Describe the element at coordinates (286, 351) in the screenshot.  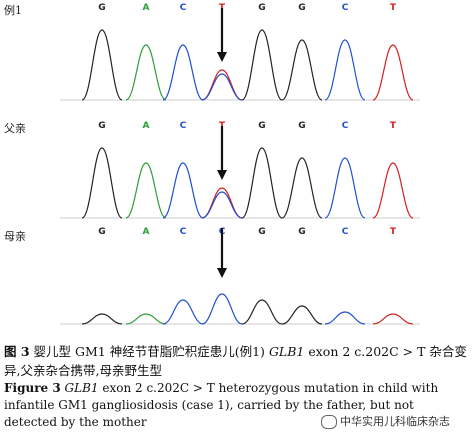
I see `gene-name-cn: GLB1` at that location.